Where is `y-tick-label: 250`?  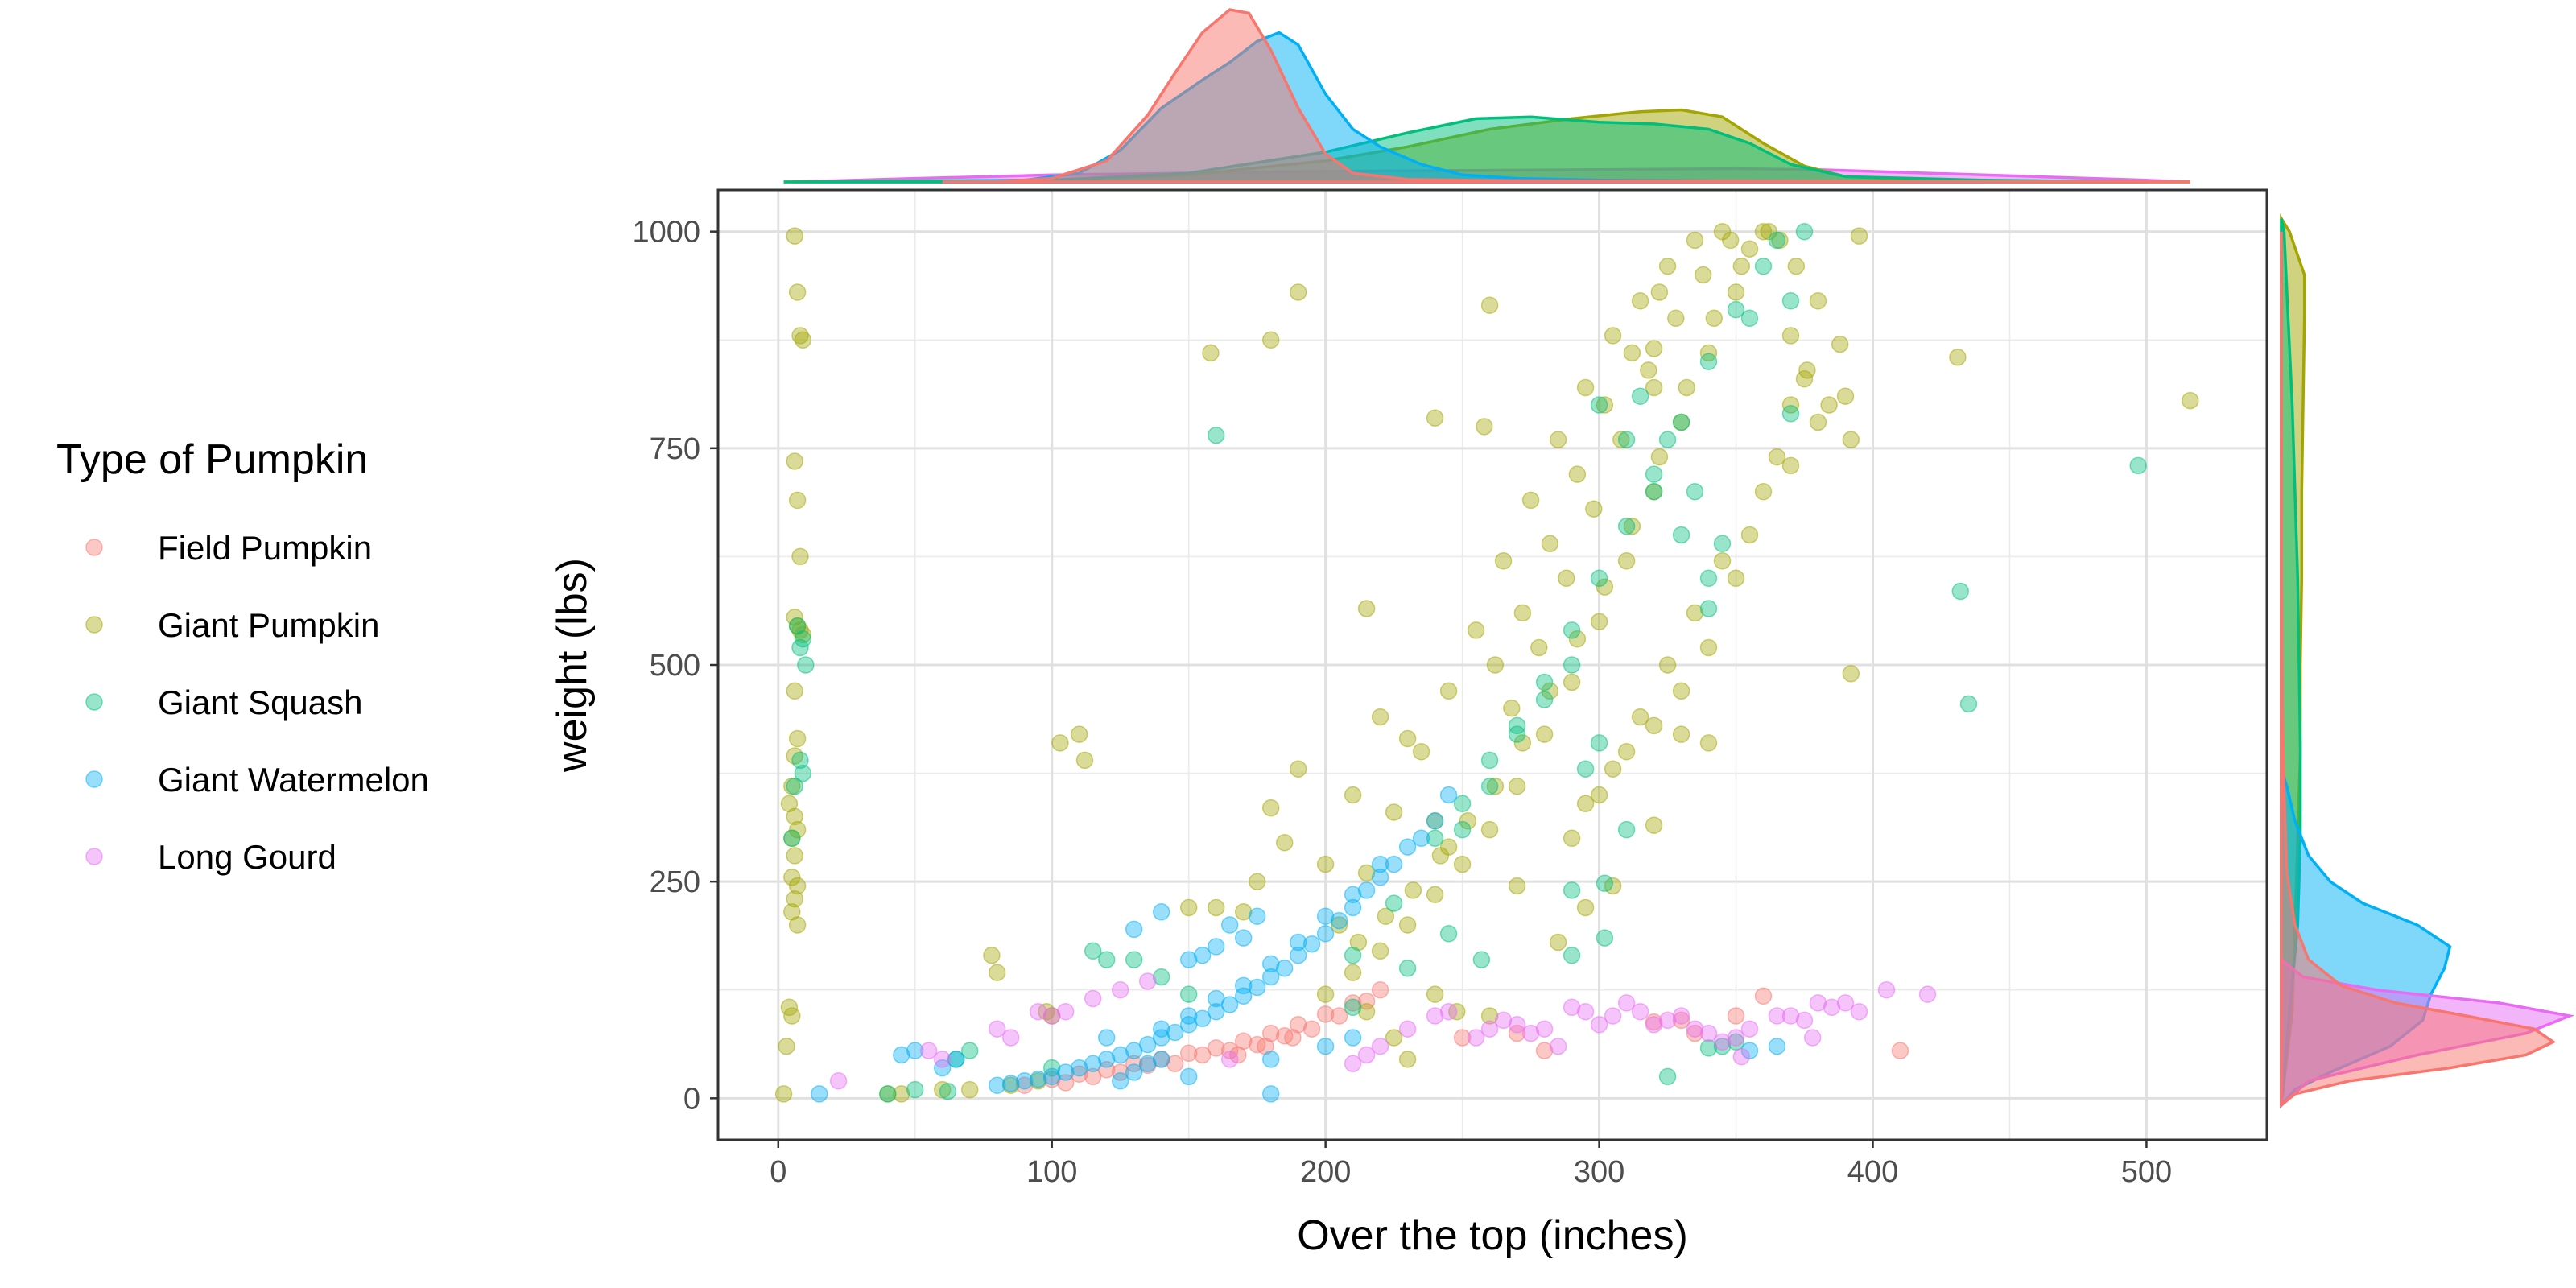 y-tick-label: 250 is located at coordinates (675, 882).